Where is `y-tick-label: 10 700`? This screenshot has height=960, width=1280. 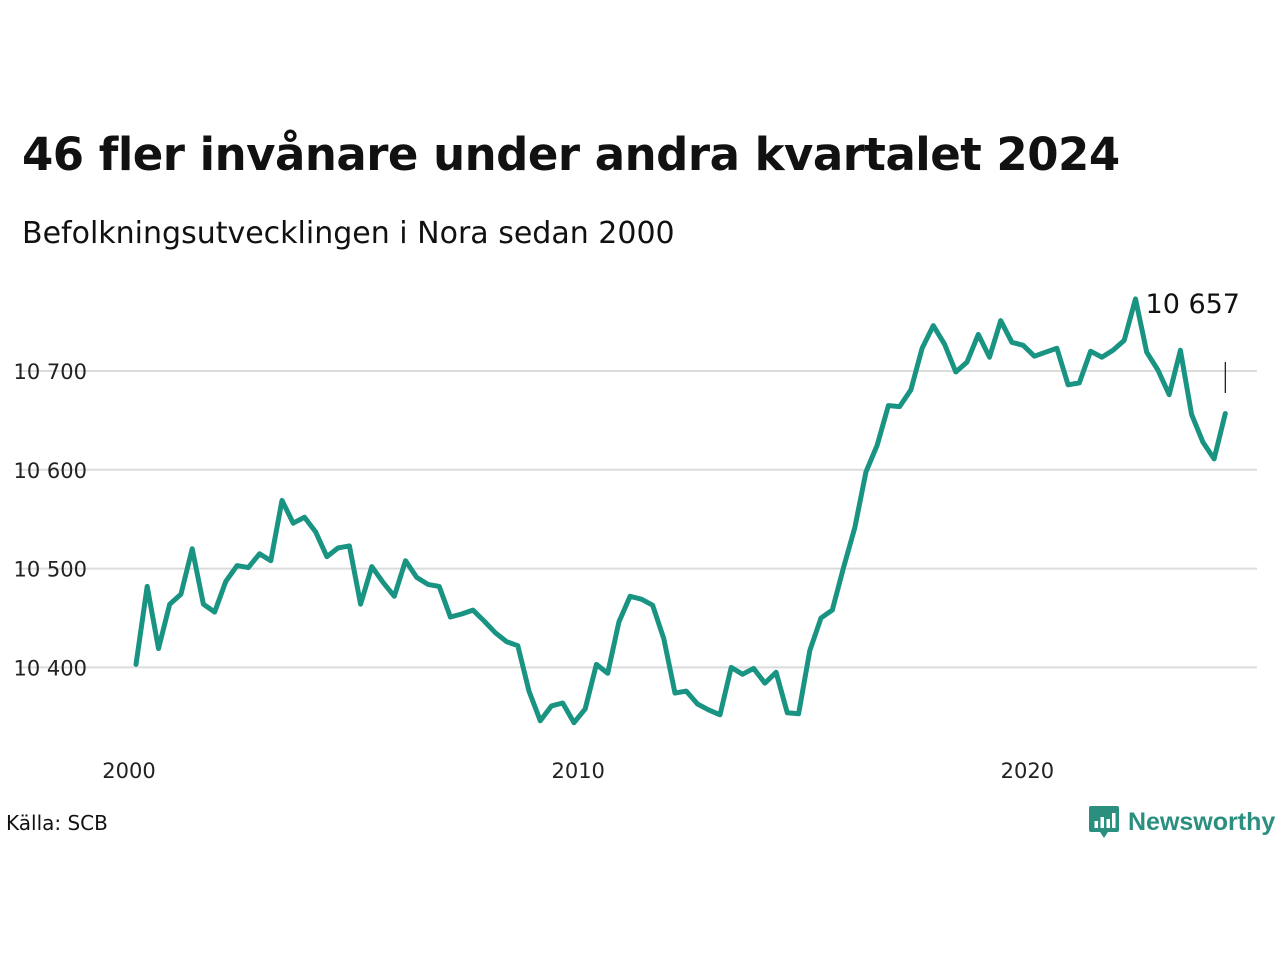
y-tick-label: 10 700 is located at coordinates (50, 372).